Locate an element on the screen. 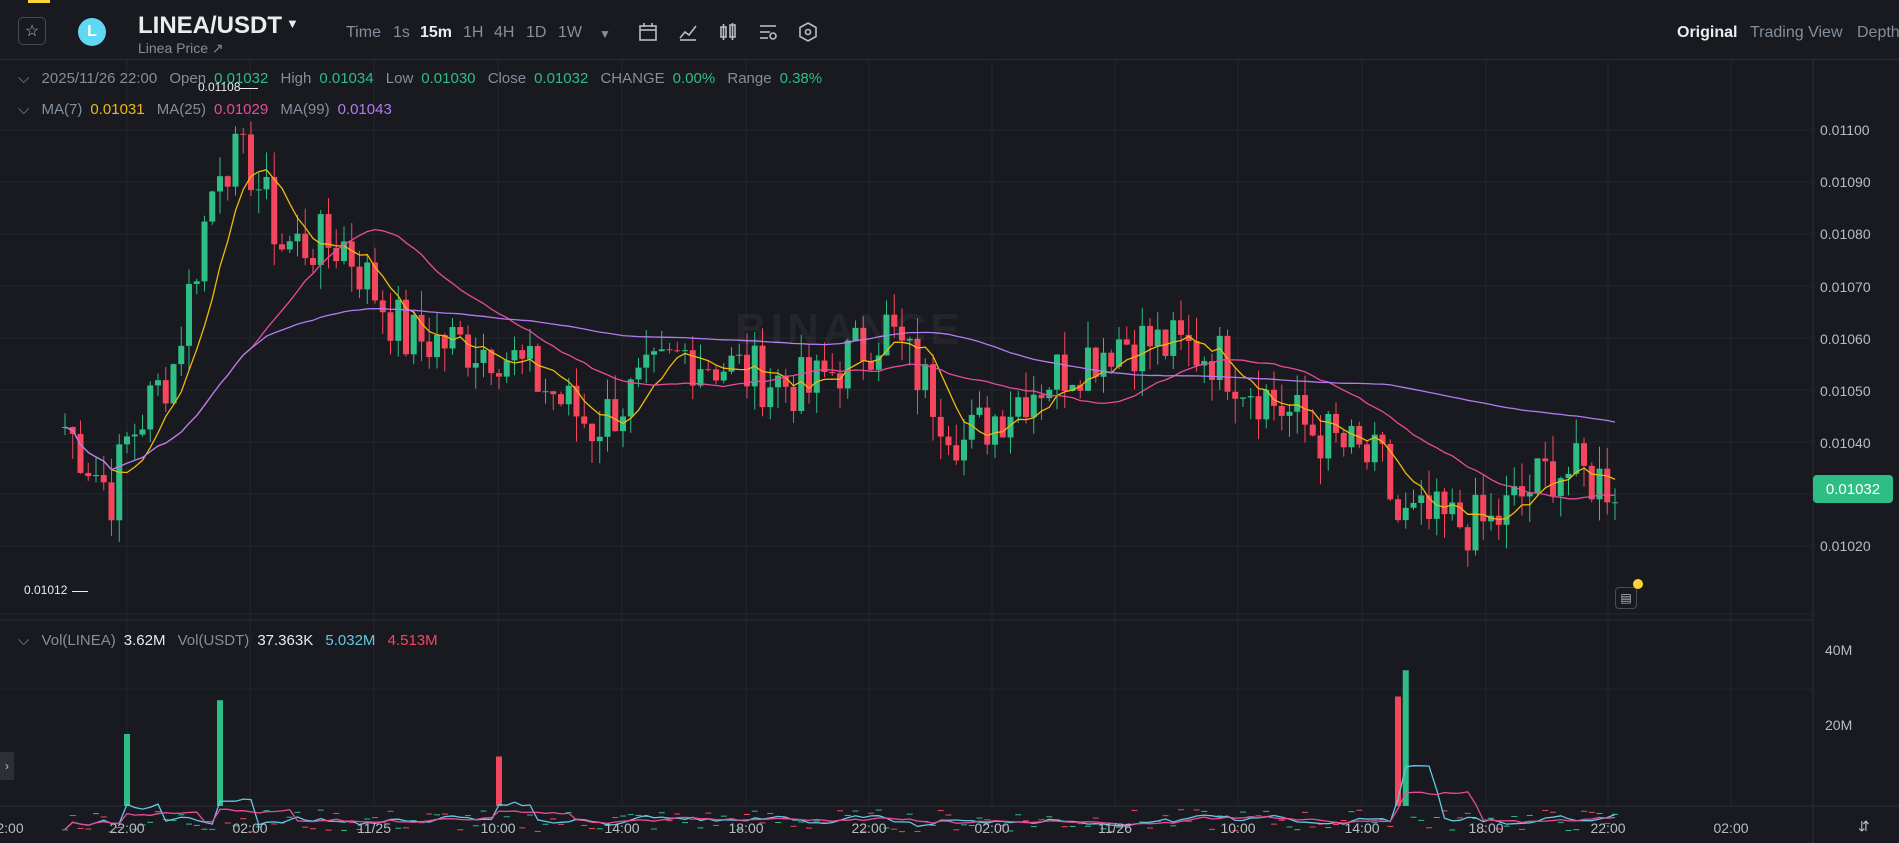 This screenshot has width=1899, height=843. timeframe-1s: 1s is located at coordinates (401, 32).